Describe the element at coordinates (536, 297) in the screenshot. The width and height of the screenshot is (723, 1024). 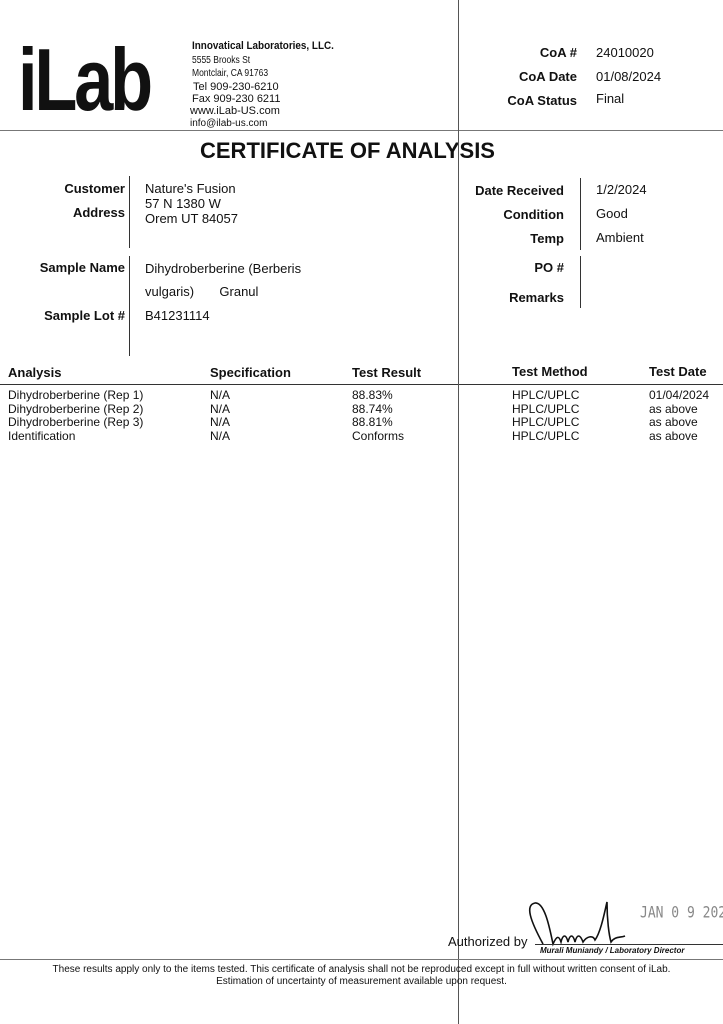
I see `remarks-label: Remarks` at that location.